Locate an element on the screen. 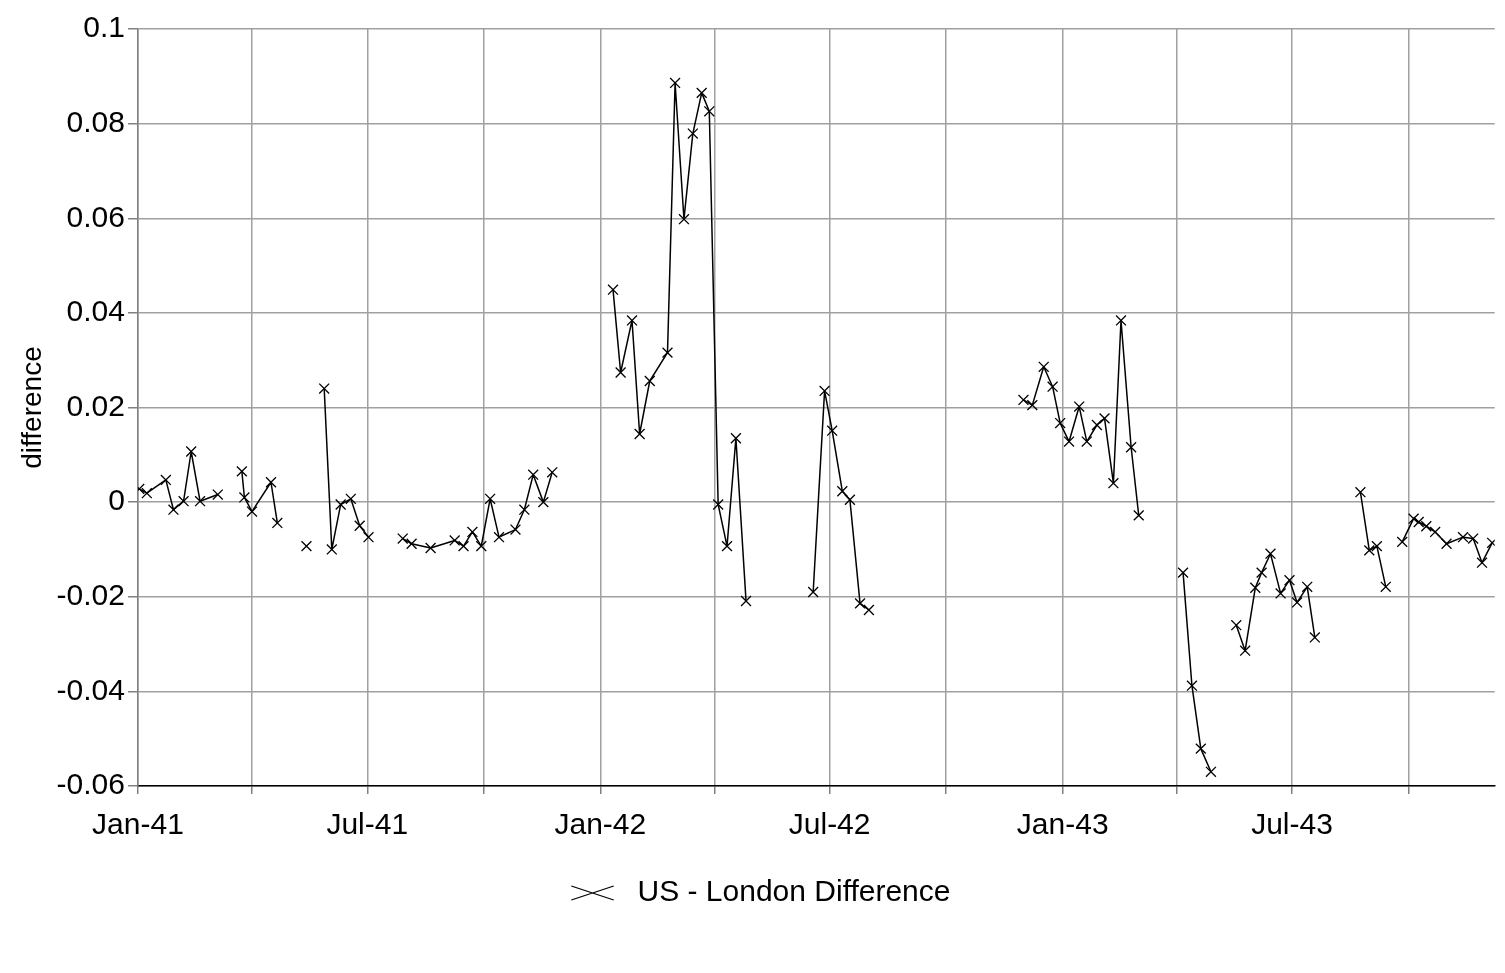  y-tick-label: -0.04 is located at coordinates (90, 689).